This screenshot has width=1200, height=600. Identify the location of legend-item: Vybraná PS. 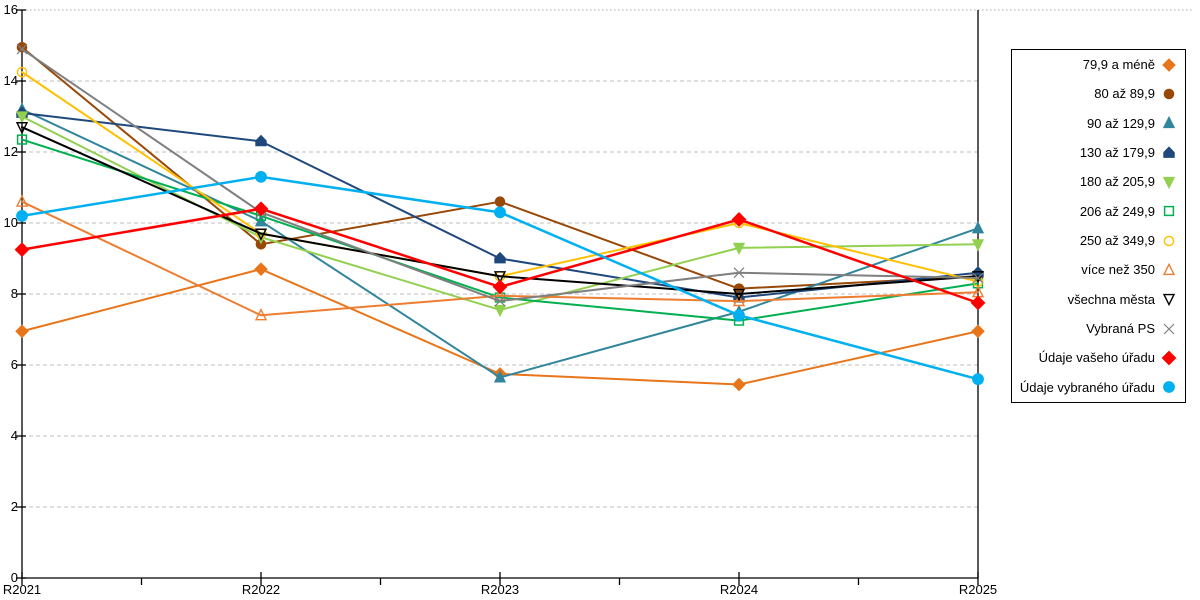
(1131, 329).